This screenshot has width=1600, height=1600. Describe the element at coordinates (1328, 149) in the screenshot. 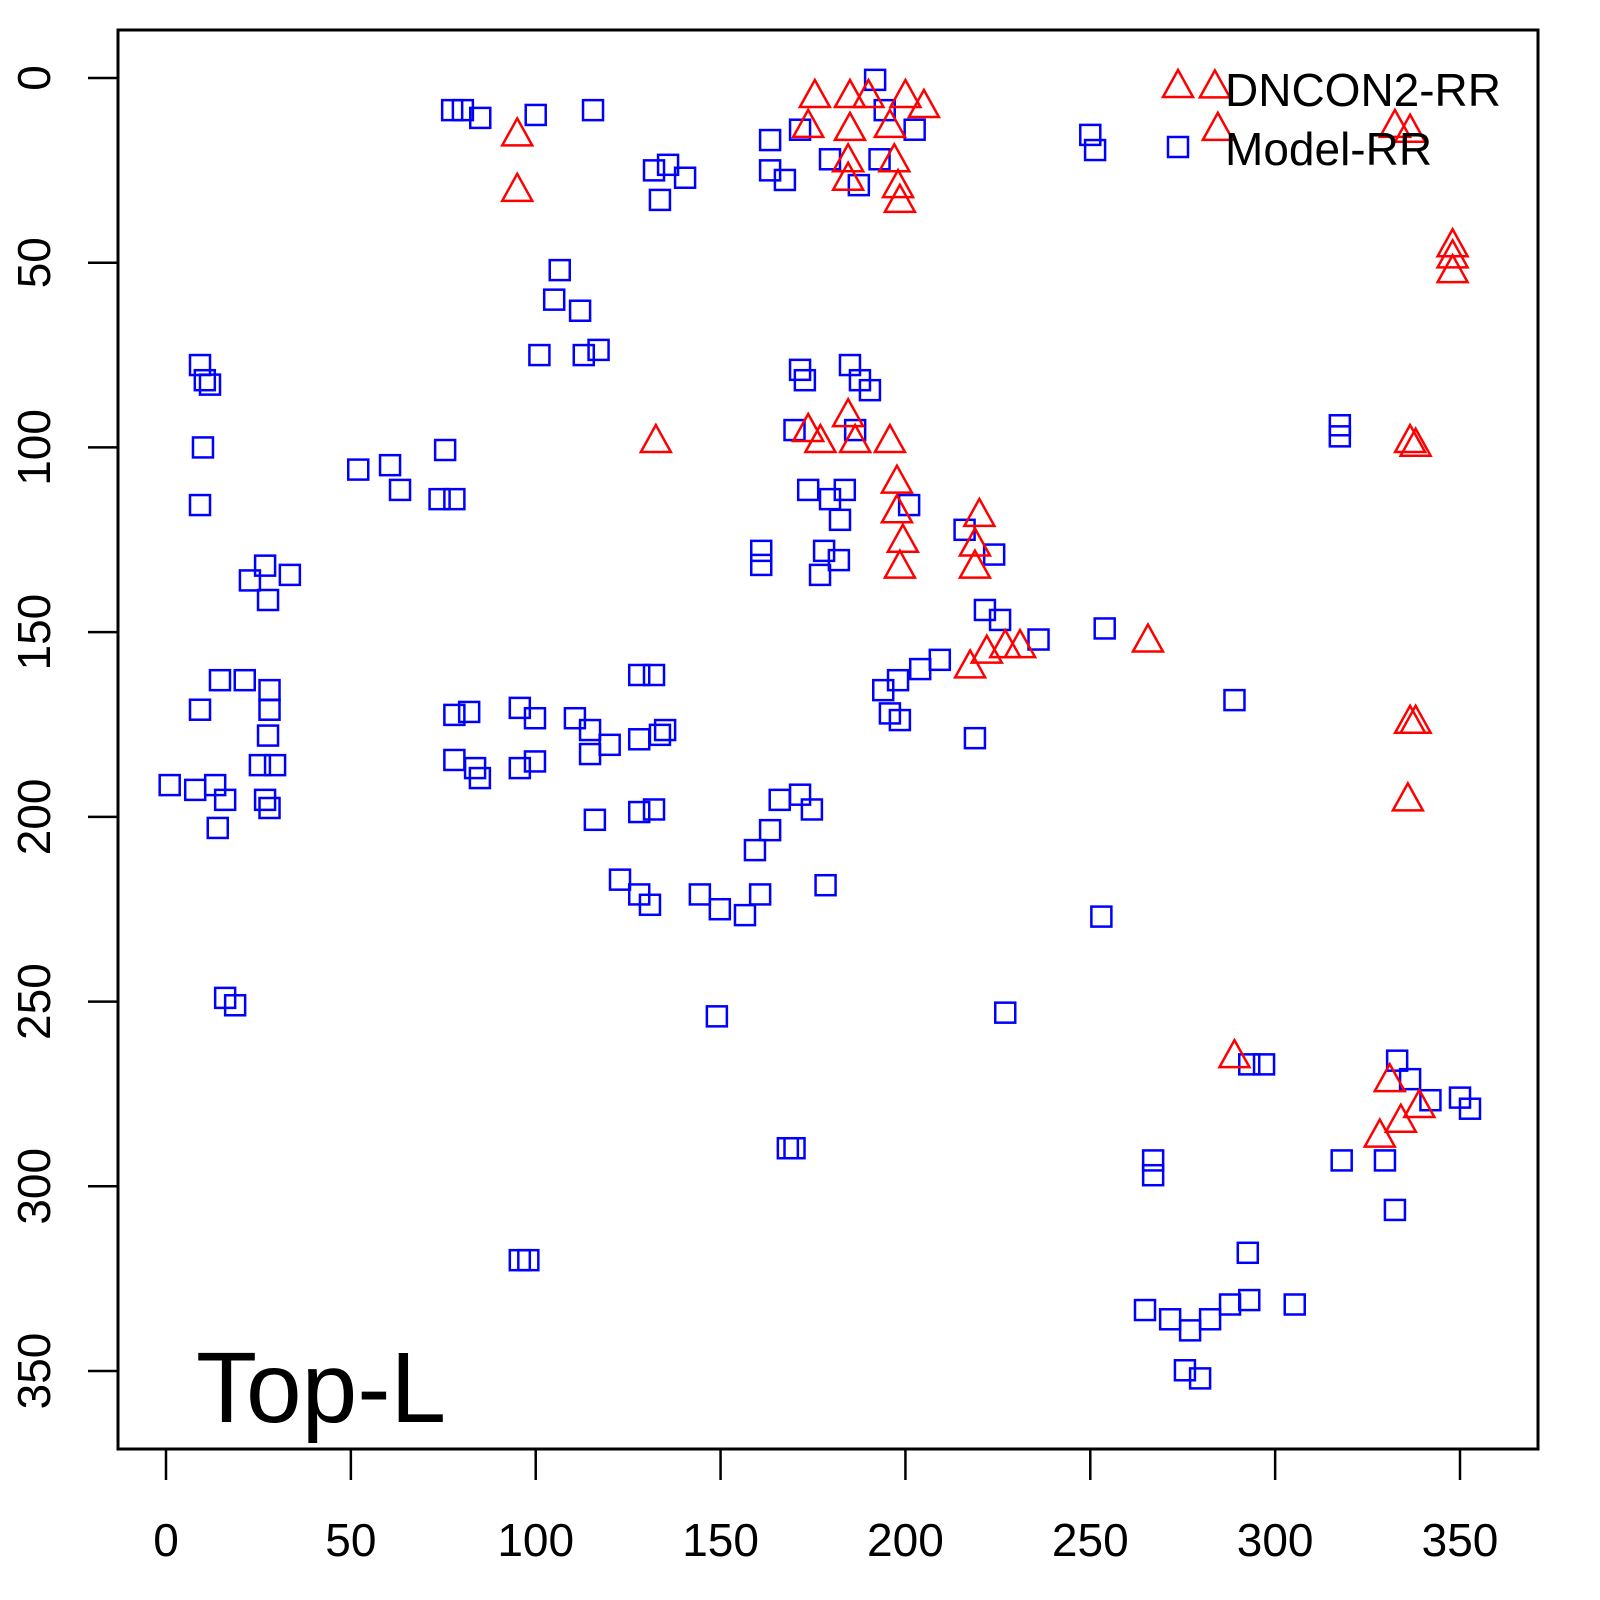

I see `legend-label-model: Model-RR` at that location.